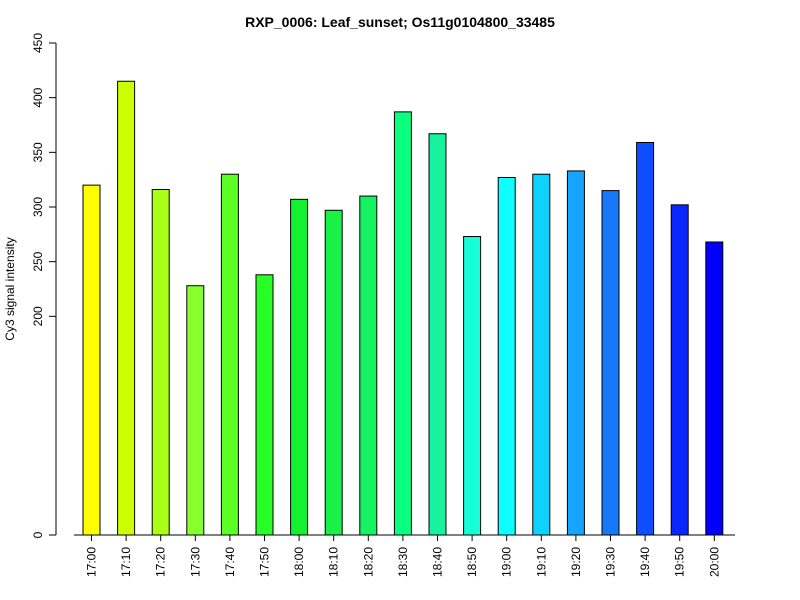  I want to click on x-tick-label: 19:30, so click(611, 562).